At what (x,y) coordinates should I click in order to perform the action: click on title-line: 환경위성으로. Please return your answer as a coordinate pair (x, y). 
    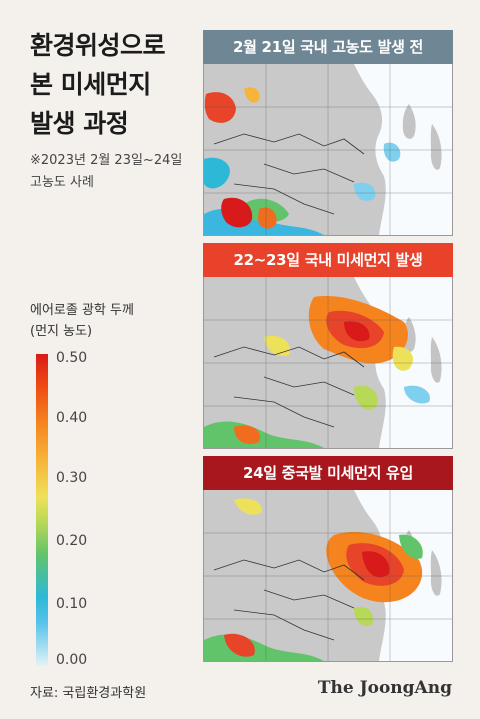
    Looking at the image, I should click on (98, 45).